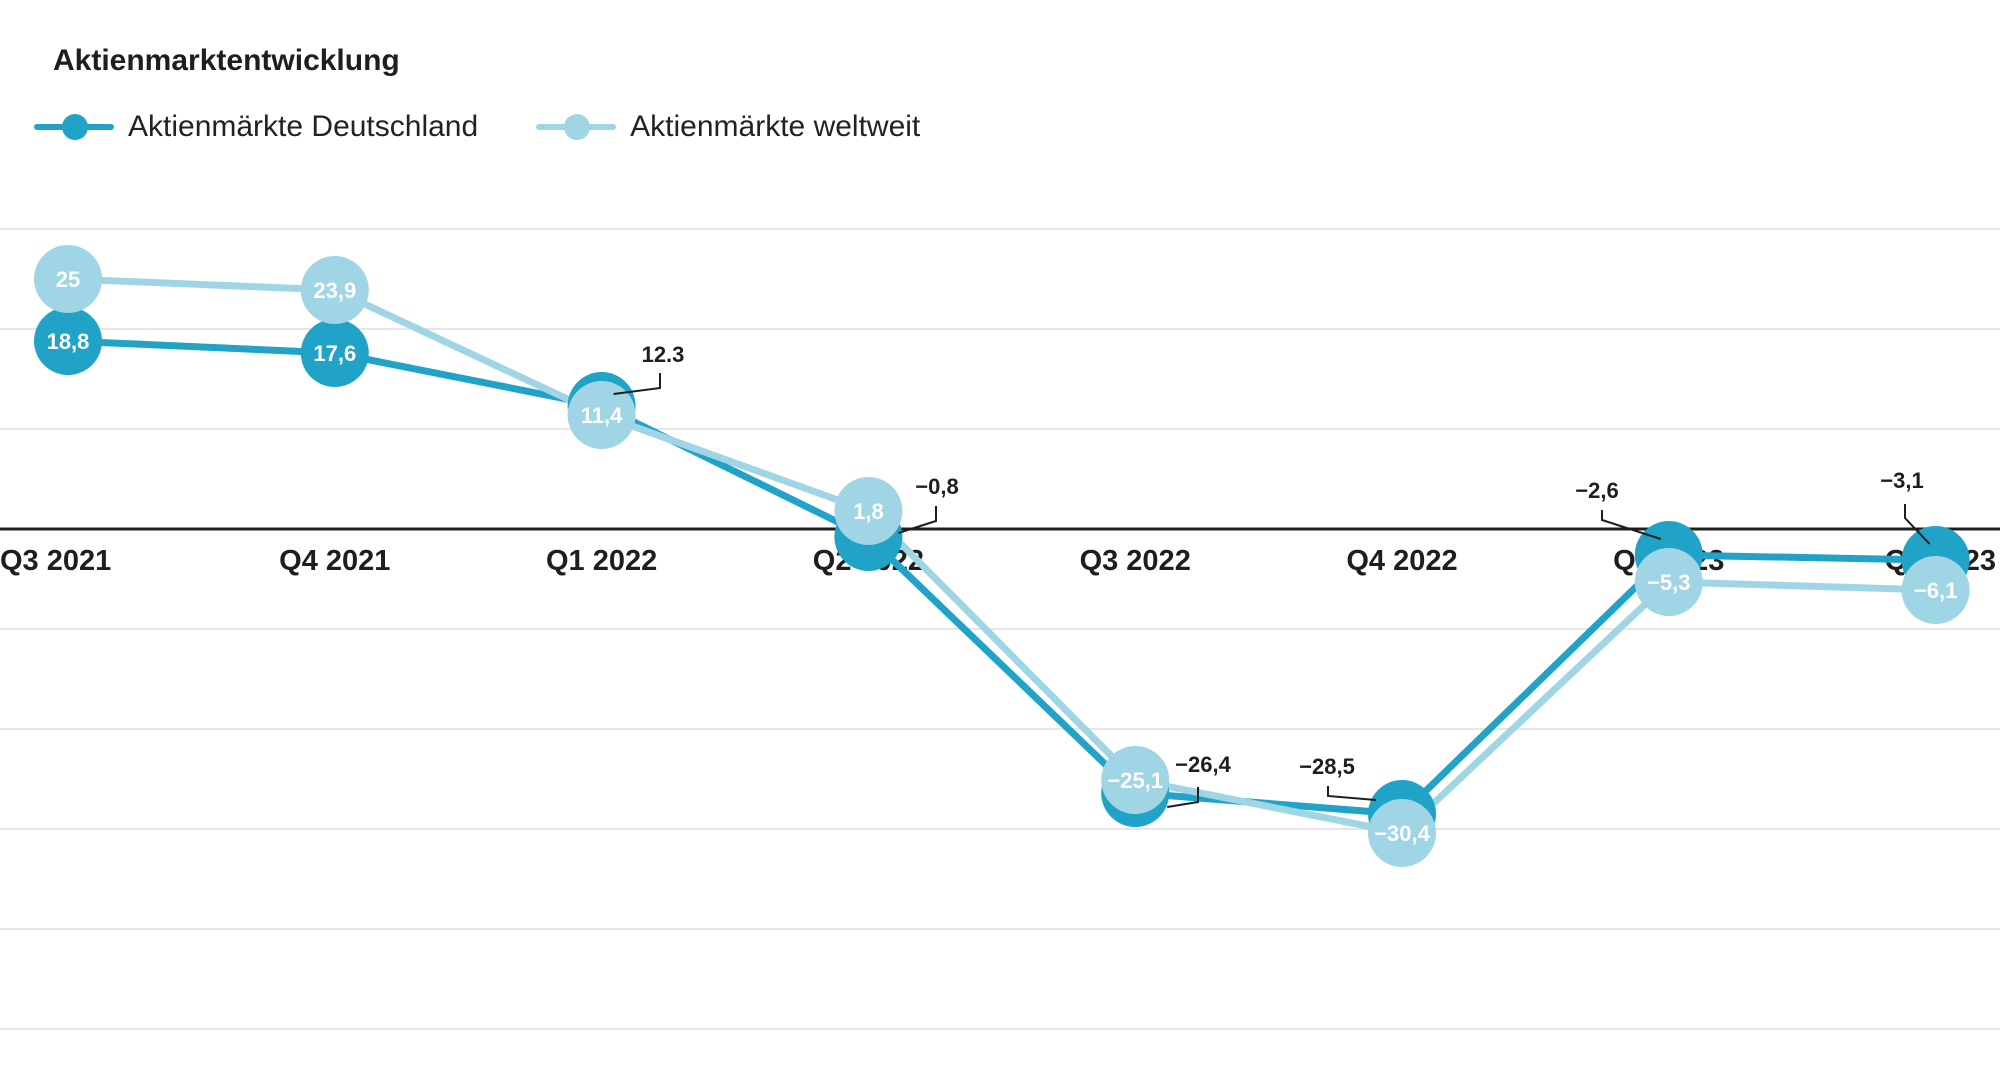 This screenshot has height=1080, width=2000. Describe the element at coordinates (303, 126) in the screenshot. I see `legend-label-deutschland: Aktienmärkte Deutschland` at that location.